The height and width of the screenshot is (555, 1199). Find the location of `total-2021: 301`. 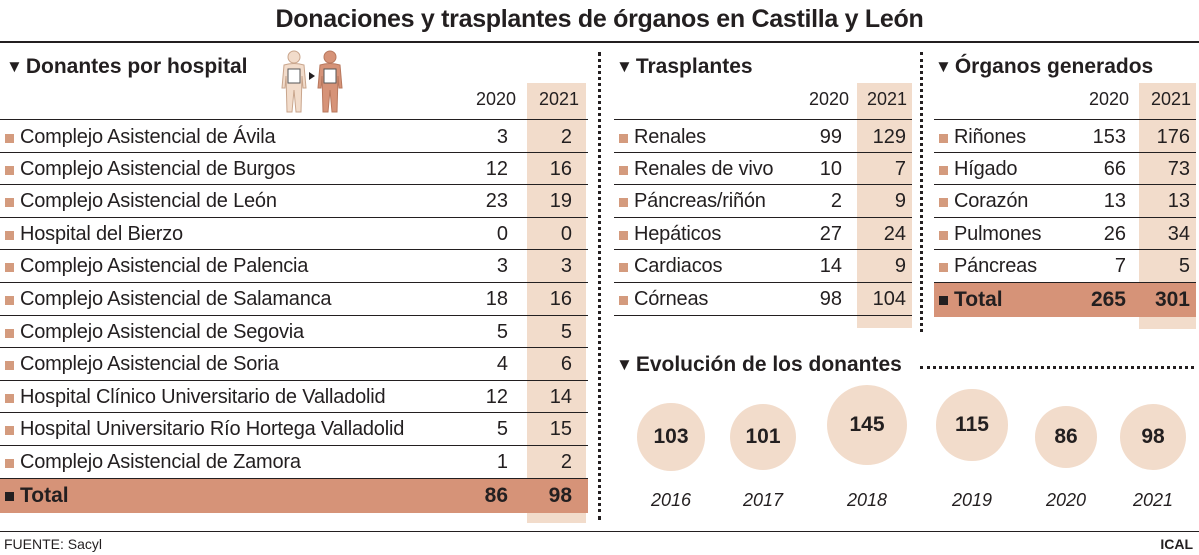

total-2021: 301 is located at coordinates (1172, 299).